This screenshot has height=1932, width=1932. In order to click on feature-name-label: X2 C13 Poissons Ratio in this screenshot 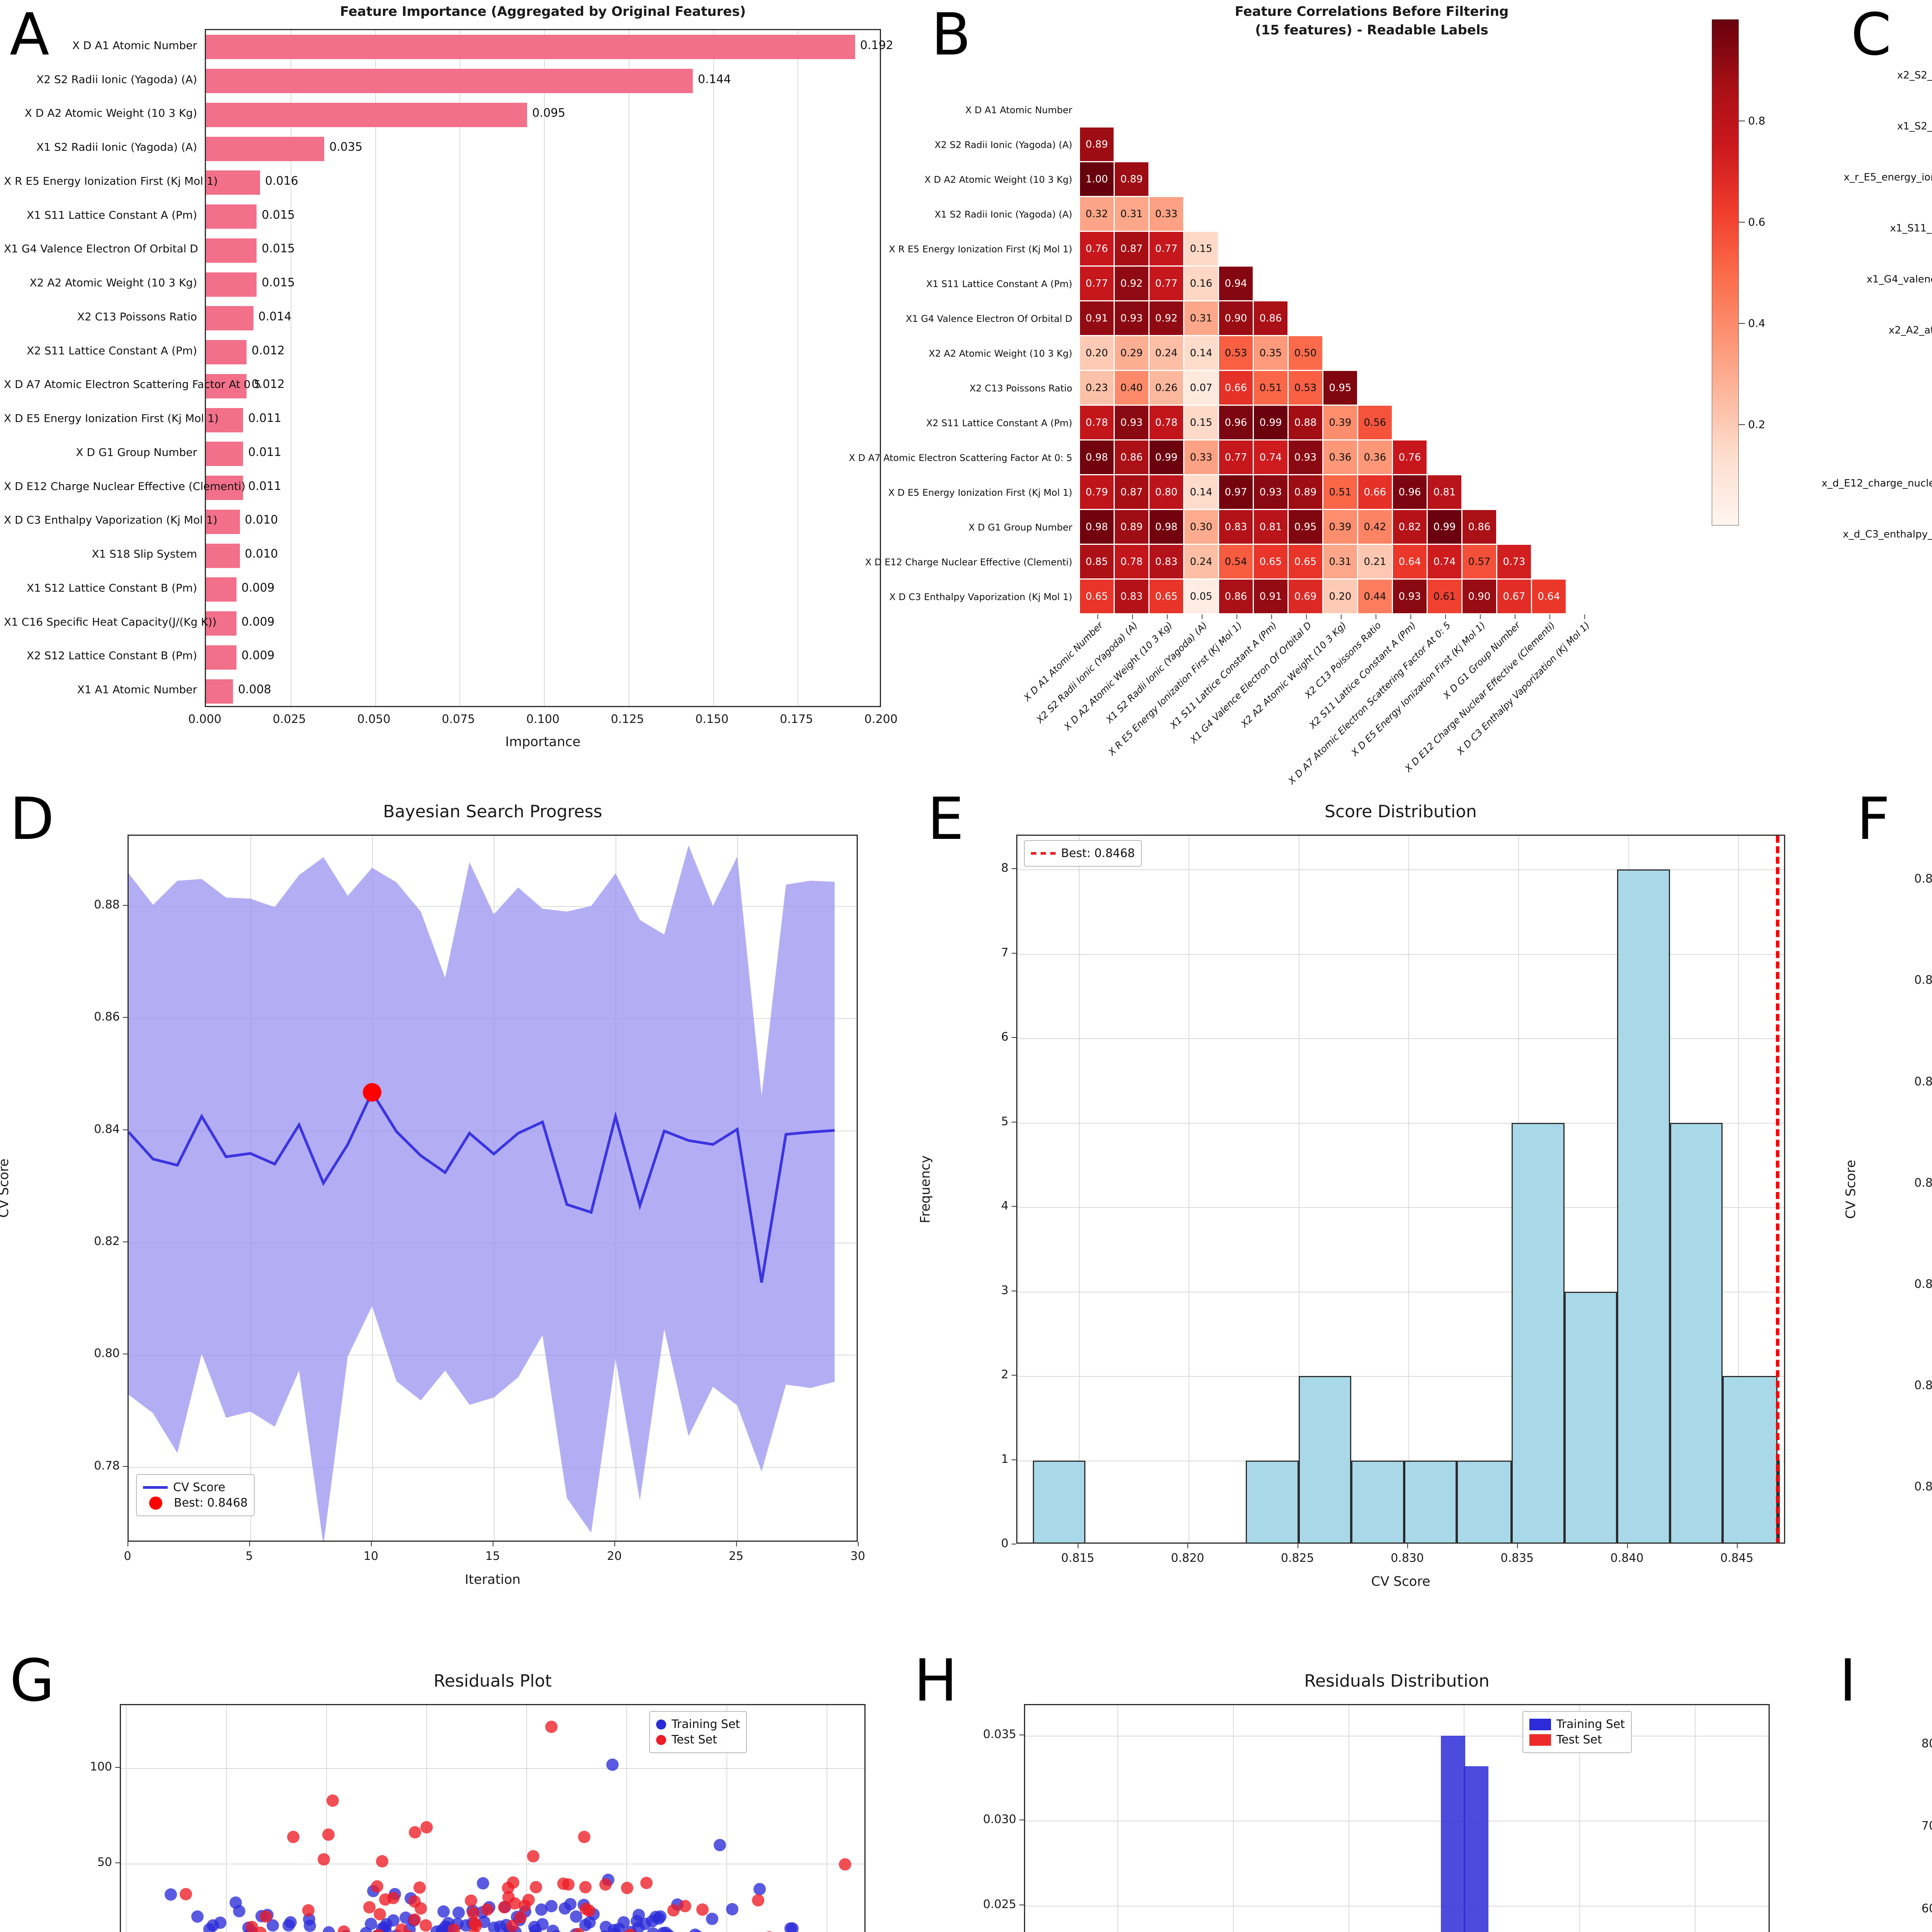, I will do `click(137, 316)`.